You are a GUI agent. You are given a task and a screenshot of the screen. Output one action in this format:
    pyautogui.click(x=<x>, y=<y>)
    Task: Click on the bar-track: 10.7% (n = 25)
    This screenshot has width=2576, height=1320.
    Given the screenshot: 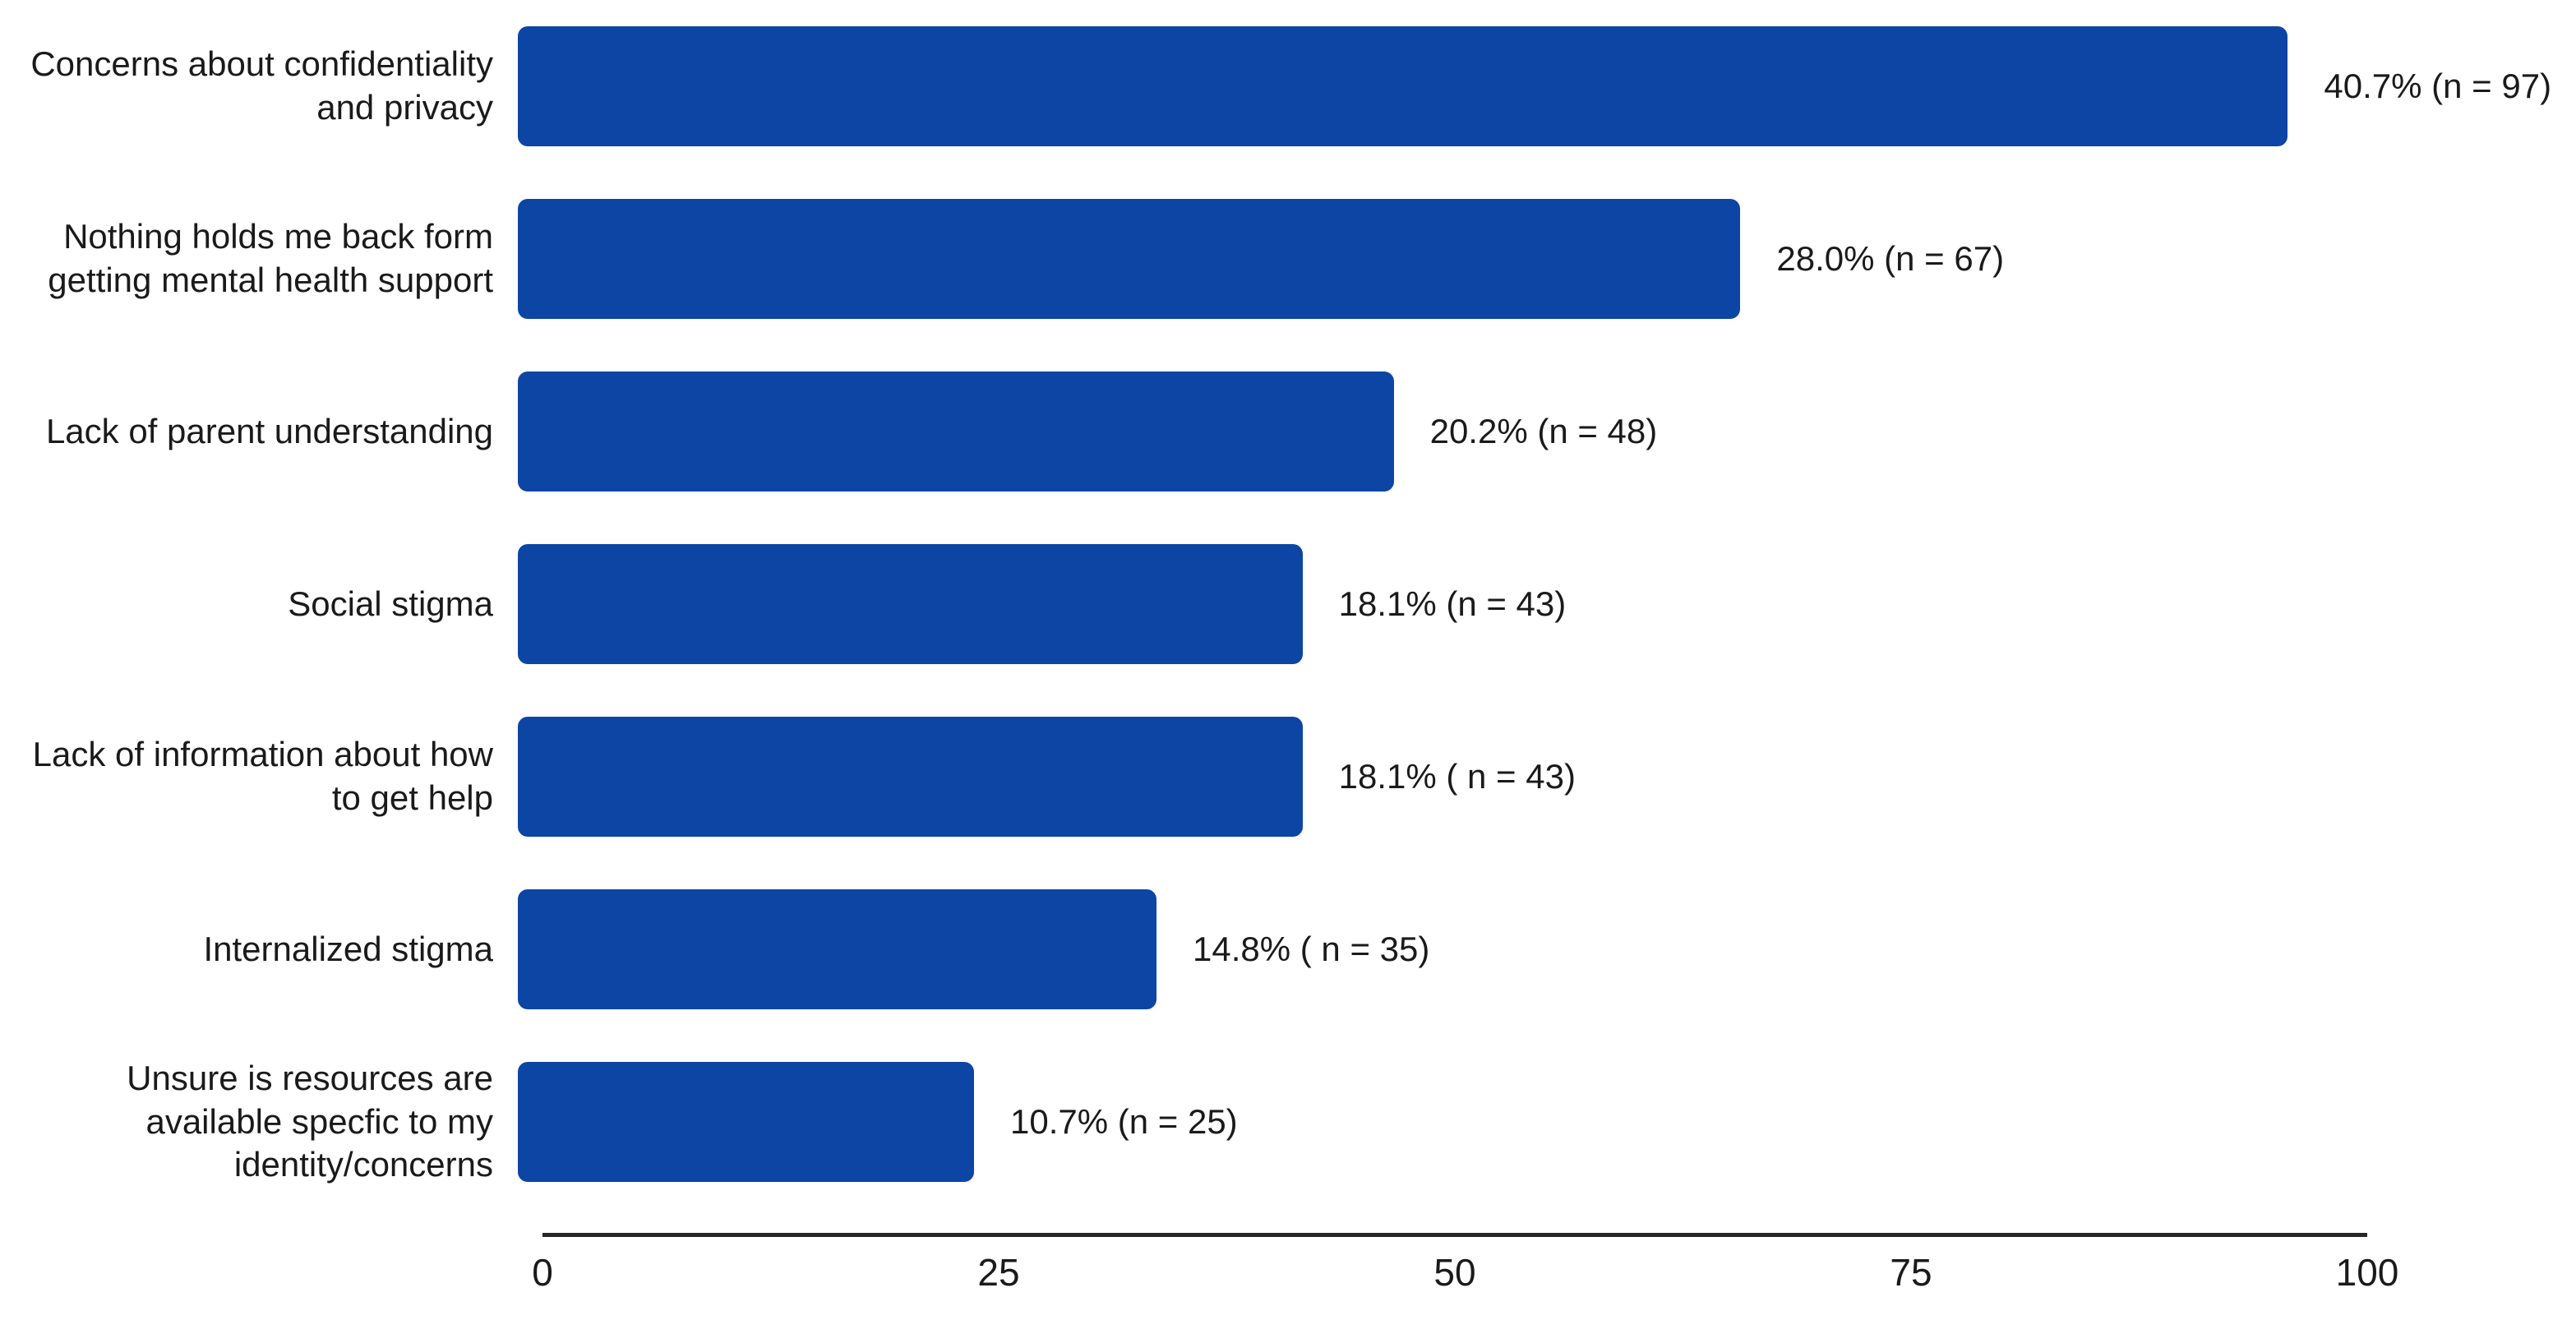 What is the action you would take?
    pyautogui.click(x=1431, y=1122)
    